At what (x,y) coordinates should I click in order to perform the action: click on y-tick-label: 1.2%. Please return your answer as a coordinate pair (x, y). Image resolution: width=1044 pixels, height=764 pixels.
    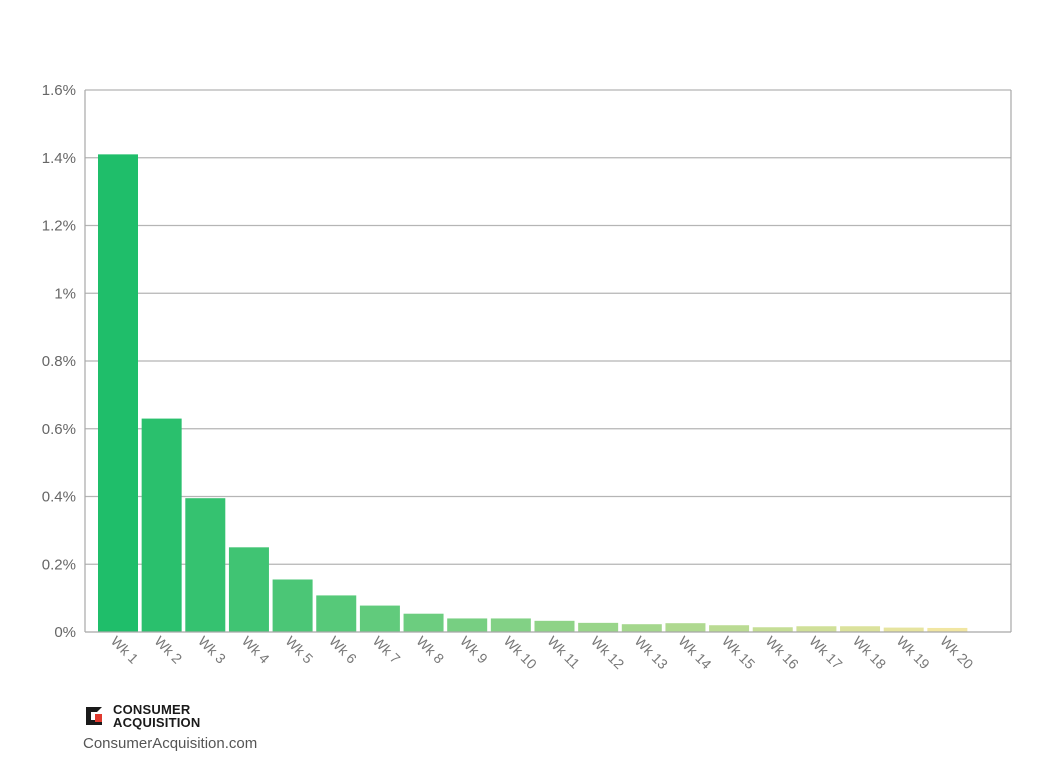
    Looking at the image, I should click on (59, 226).